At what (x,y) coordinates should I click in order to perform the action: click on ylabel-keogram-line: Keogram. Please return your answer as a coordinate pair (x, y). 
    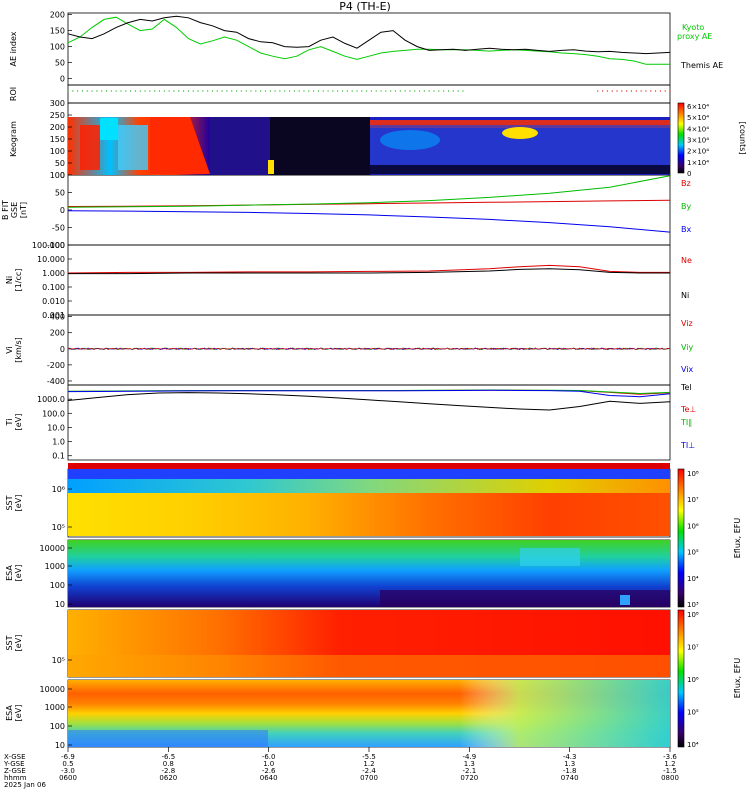
    Looking at the image, I should click on (13, 139).